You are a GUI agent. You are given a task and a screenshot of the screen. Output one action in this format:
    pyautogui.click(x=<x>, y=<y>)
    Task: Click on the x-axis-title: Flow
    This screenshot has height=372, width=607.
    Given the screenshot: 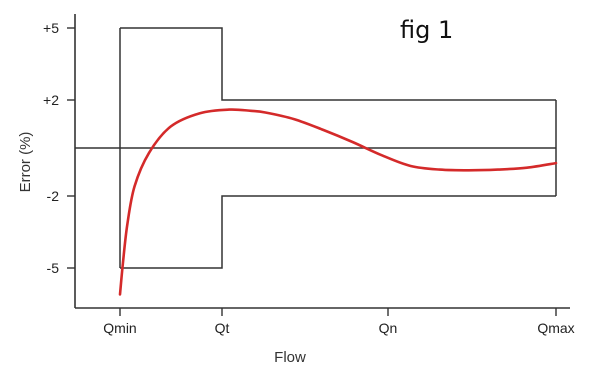 What is the action you would take?
    pyautogui.click(x=290, y=357)
    